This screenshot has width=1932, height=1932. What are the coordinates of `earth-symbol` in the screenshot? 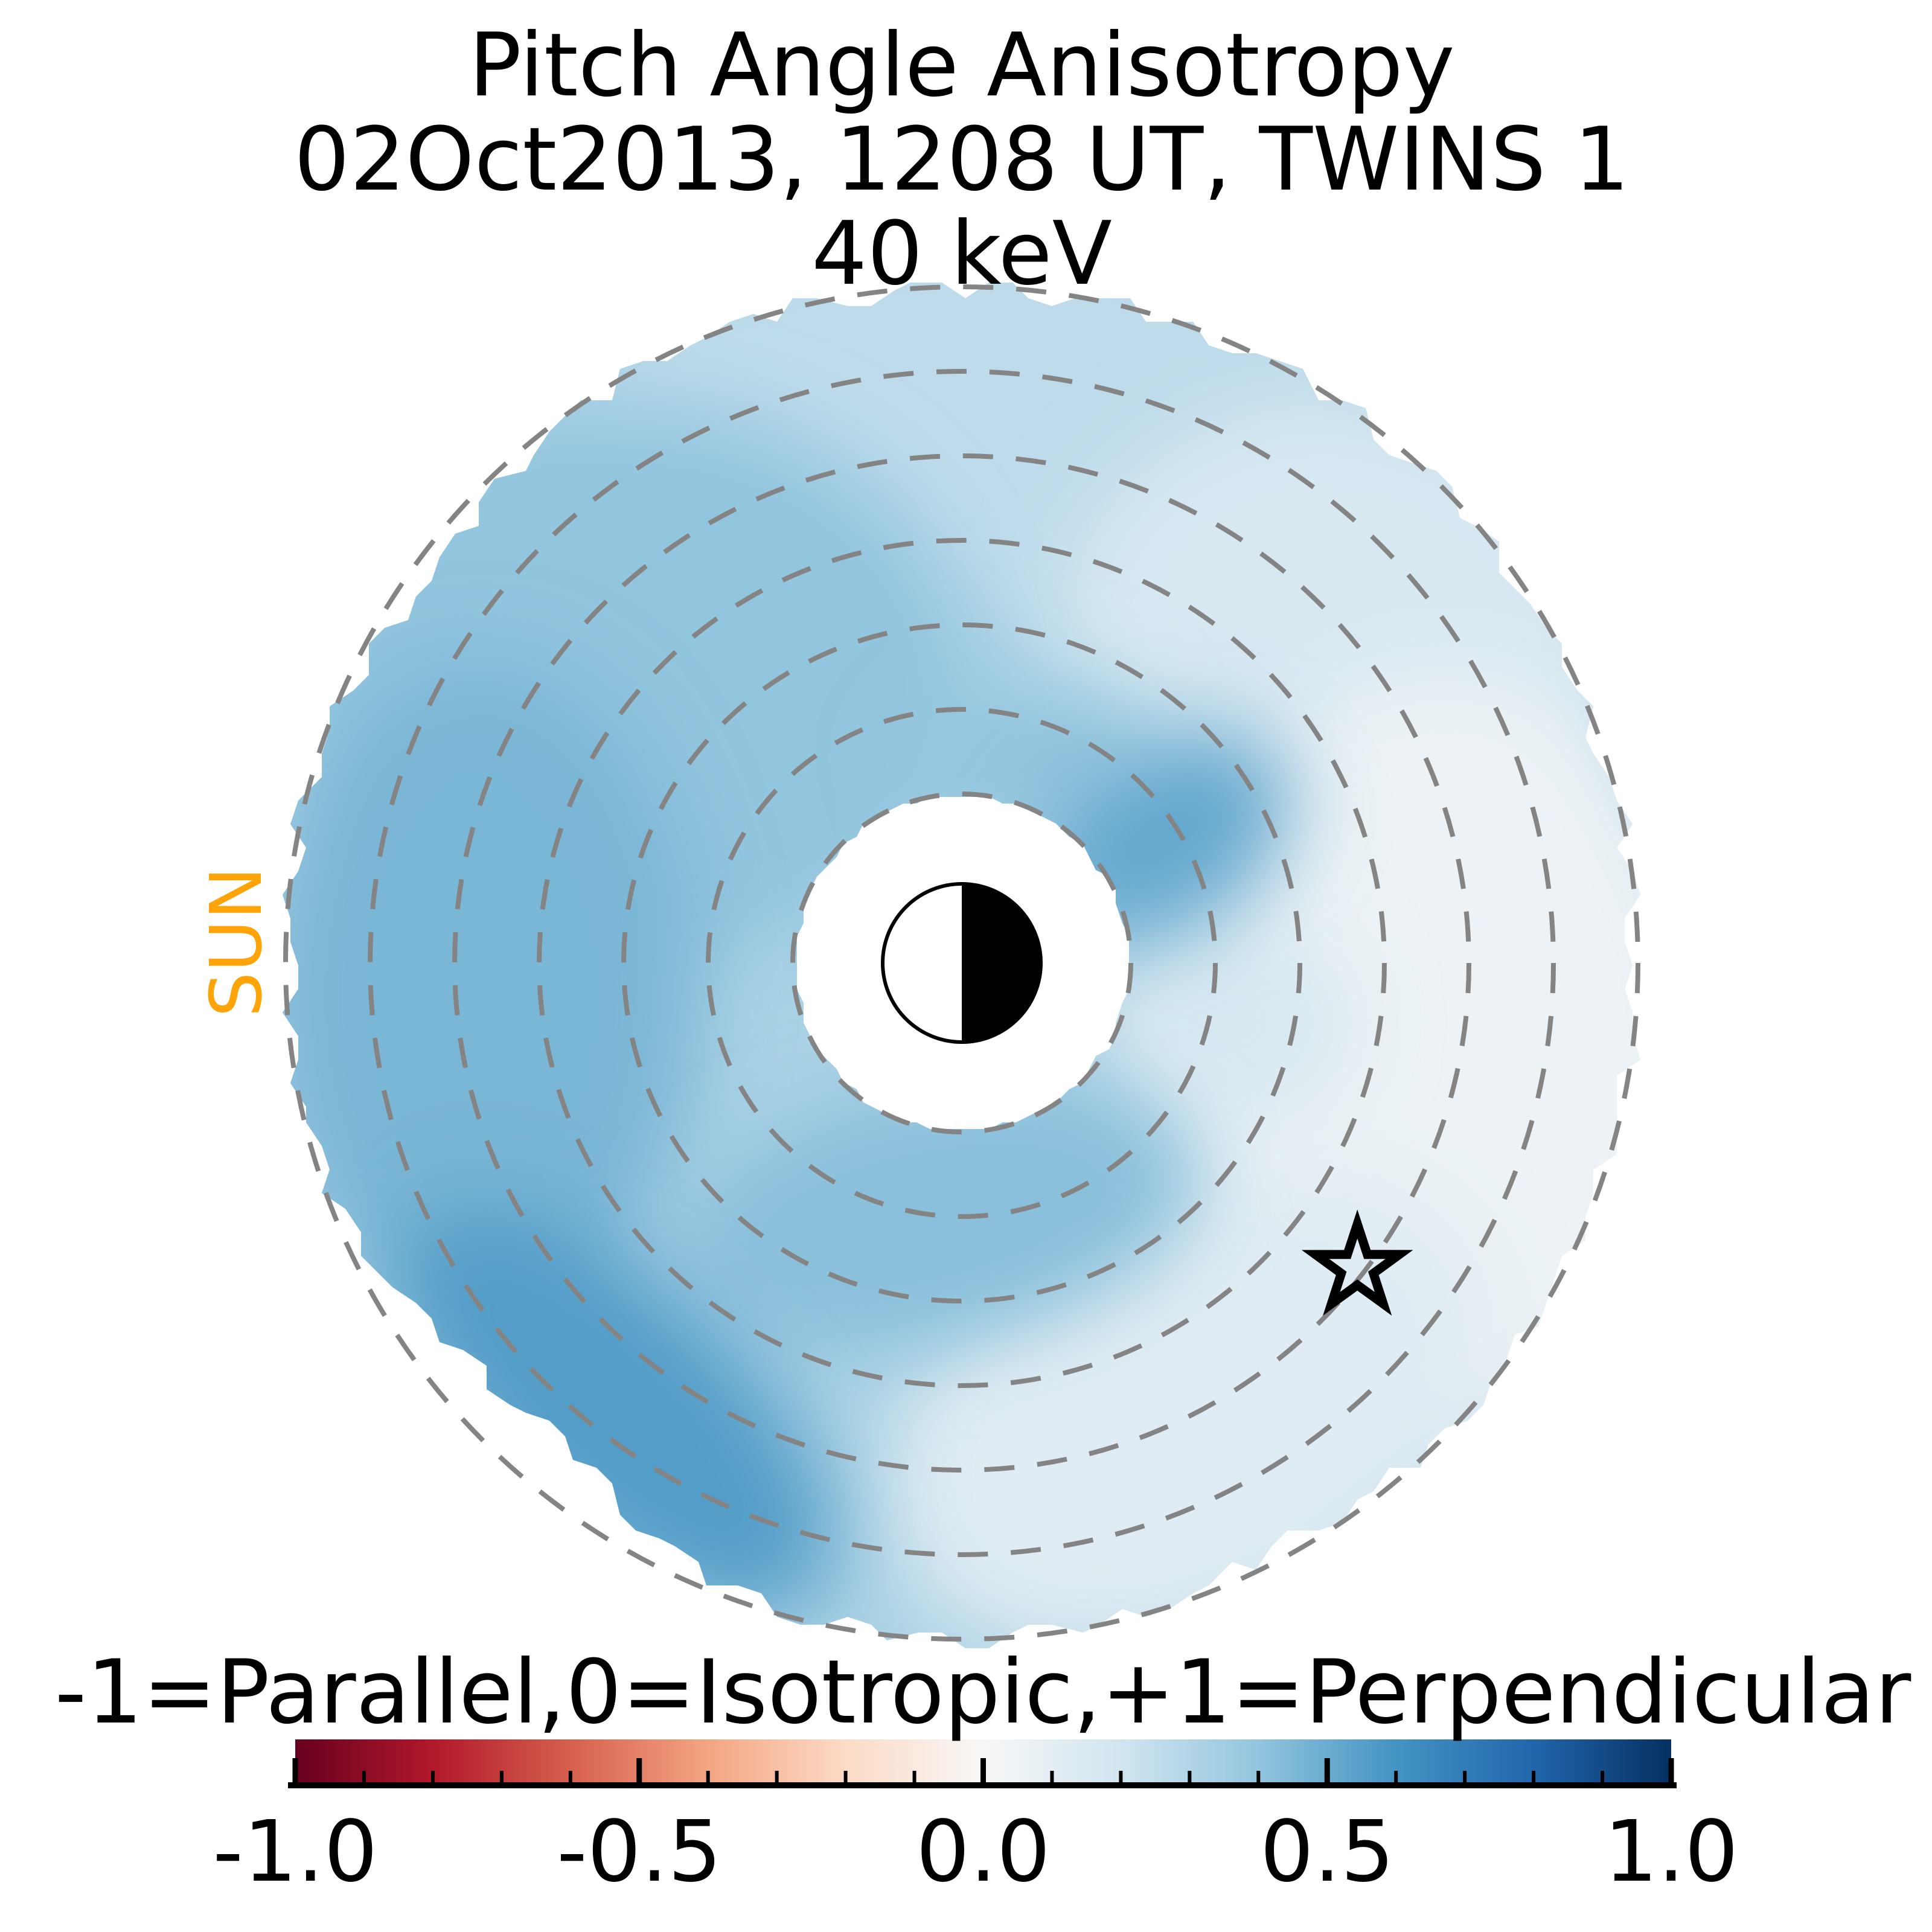 It's located at (962, 963).